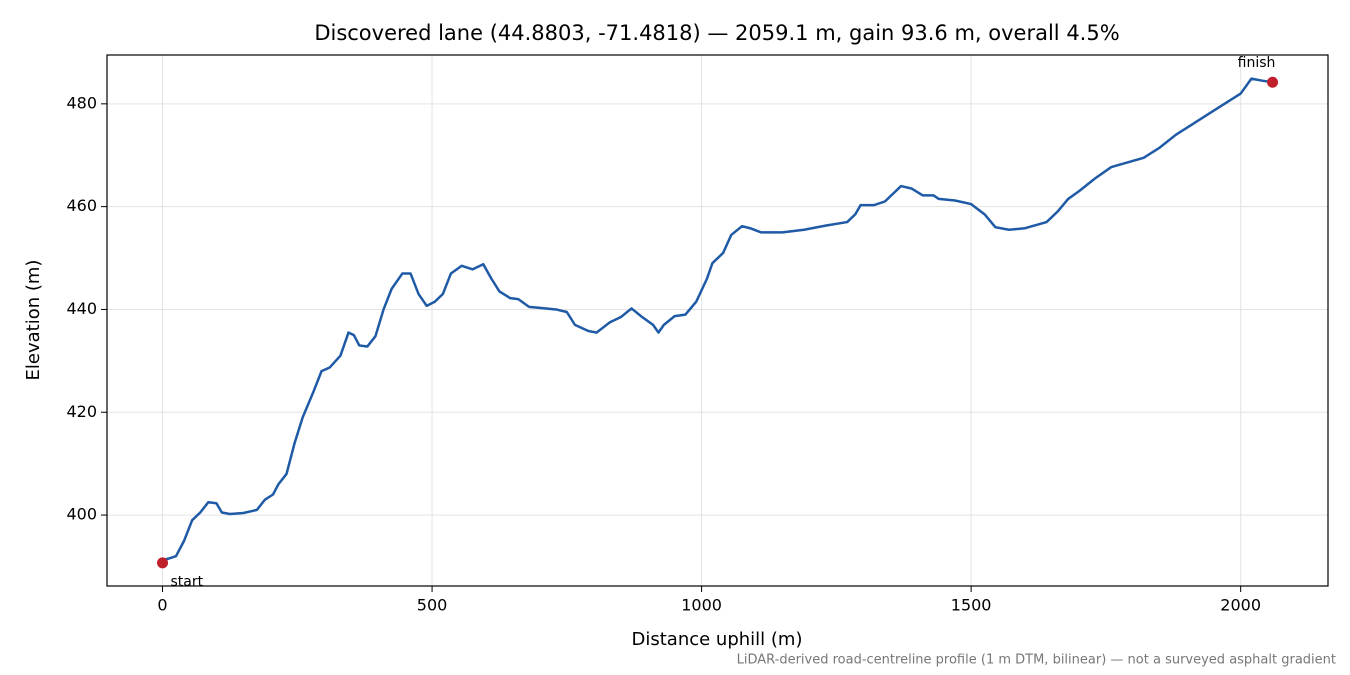 The height and width of the screenshot is (675, 1350). Describe the element at coordinates (701, 605) in the screenshot. I see `x-tick-label: 1000` at that location.